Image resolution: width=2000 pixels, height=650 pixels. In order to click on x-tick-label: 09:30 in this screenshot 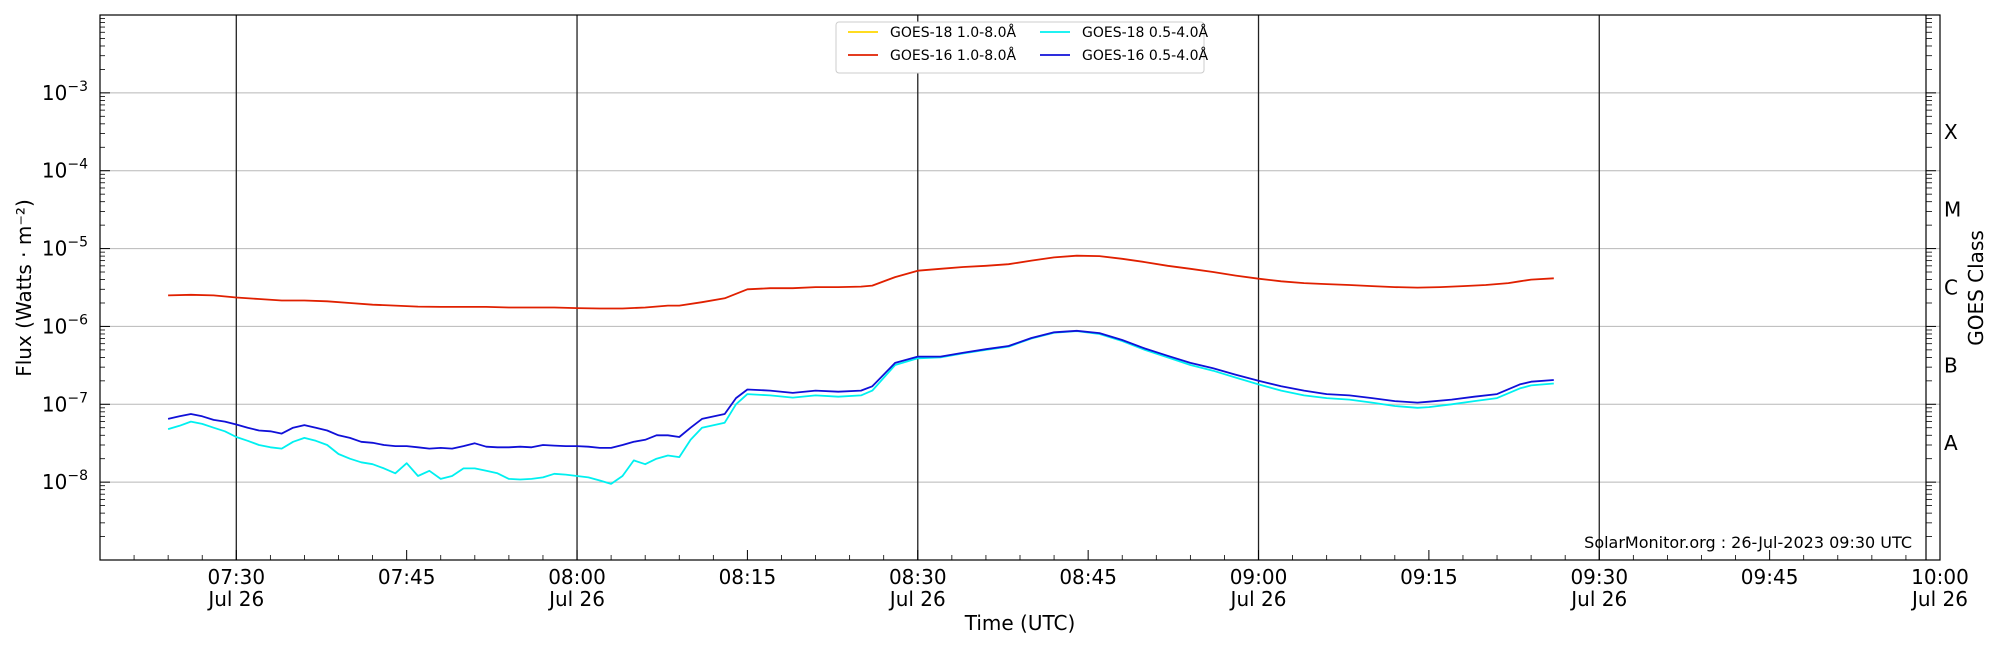, I will do `click(1599, 577)`.